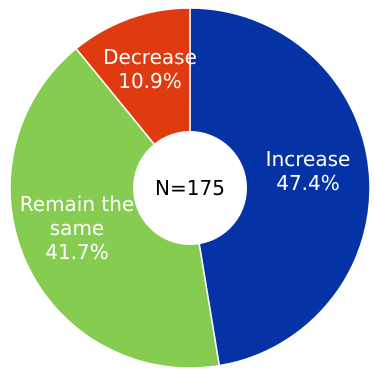 Image resolution: width=375 pixels, height=375 pixels. Describe the element at coordinates (150, 57) in the screenshot. I see `slice-category-label: Decrease` at that location.